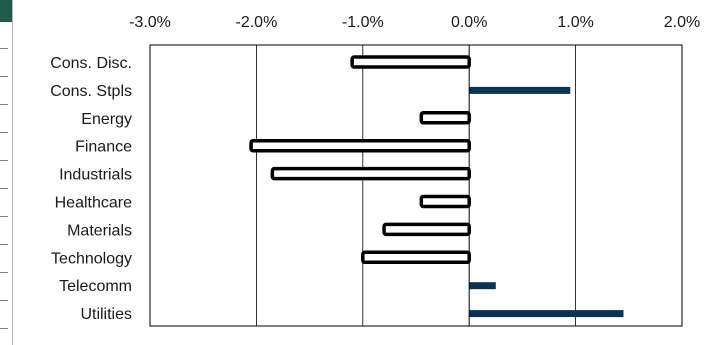 Image resolution: width=717 pixels, height=345 pixels. I want to click on x-tick-labels: -3.0% -2.0% -1.0% 0.0% 1.0% 2.0%, so click(414, 22).